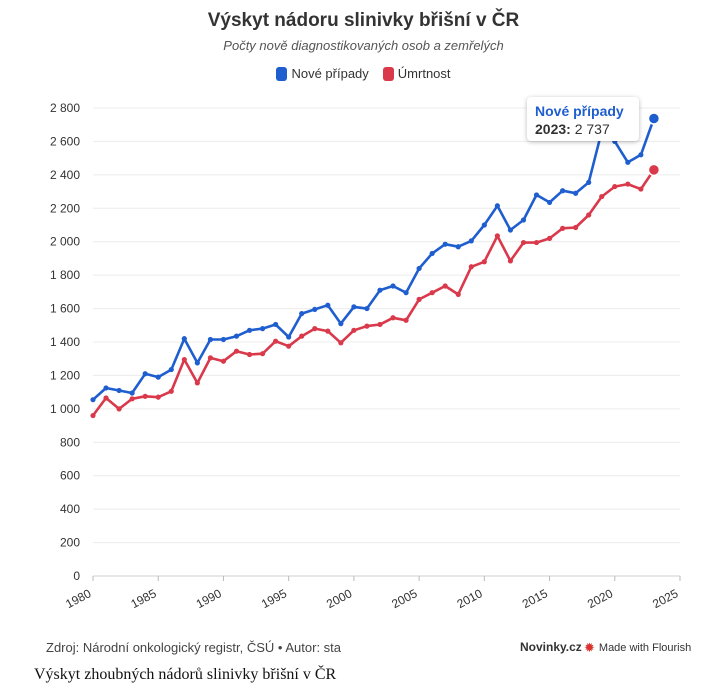 This screenshot has height=693, width=727. I want to click on y-tick-label: 1 600, so click(65, 309).